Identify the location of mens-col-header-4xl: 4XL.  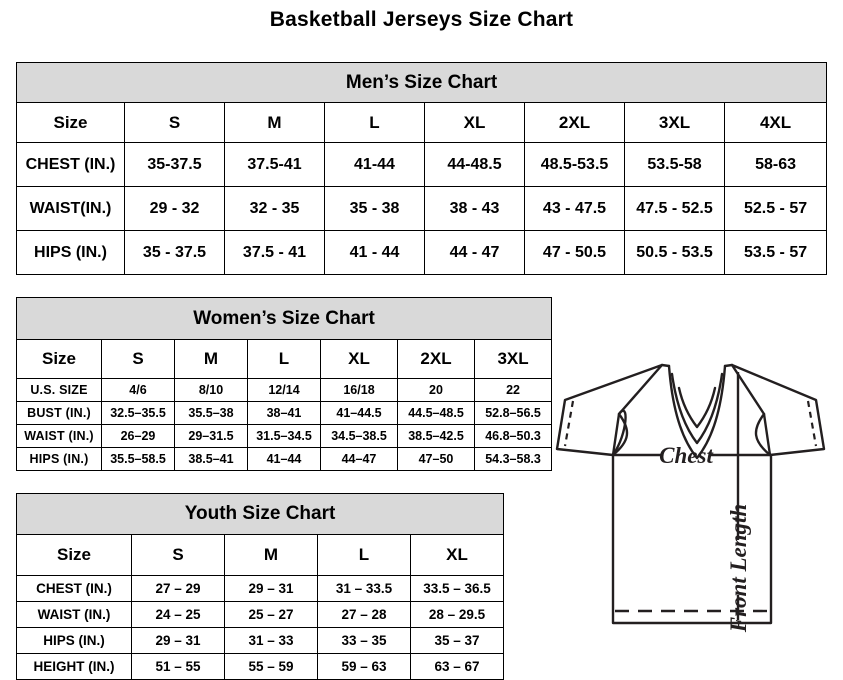
(775, 122).